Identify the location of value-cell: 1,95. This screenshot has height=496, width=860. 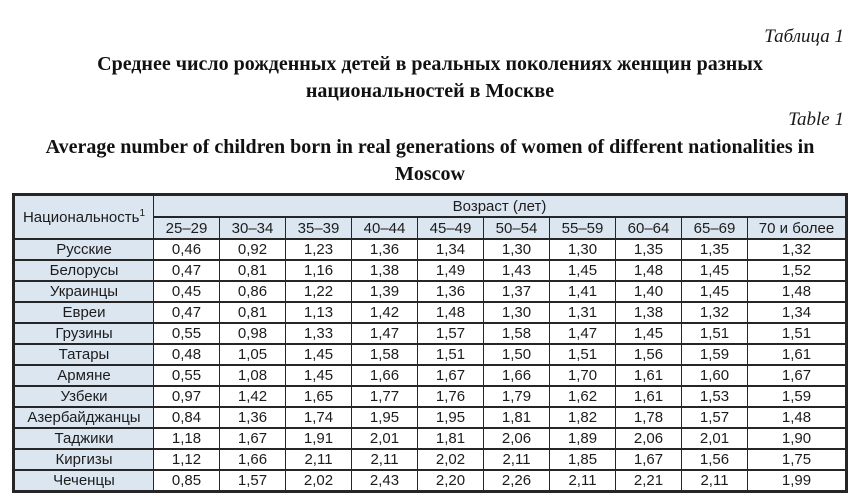
(450, 417).